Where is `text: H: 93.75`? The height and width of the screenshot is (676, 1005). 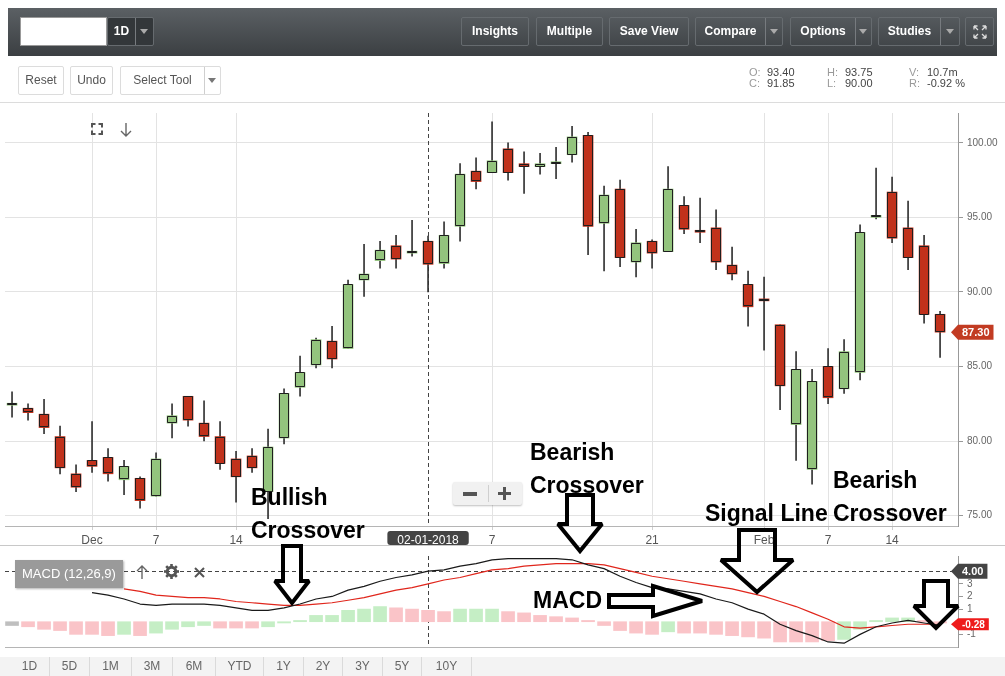 text: H: 93.75 is located at coordinates (850, 72).